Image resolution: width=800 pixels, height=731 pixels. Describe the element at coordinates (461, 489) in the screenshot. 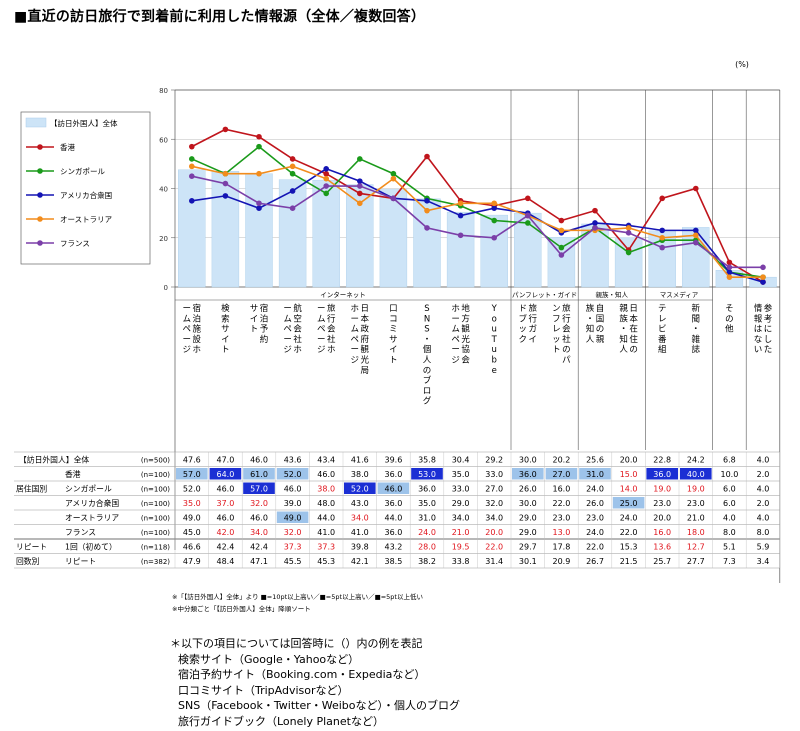

I see `table-cell: 33.0` at that location.